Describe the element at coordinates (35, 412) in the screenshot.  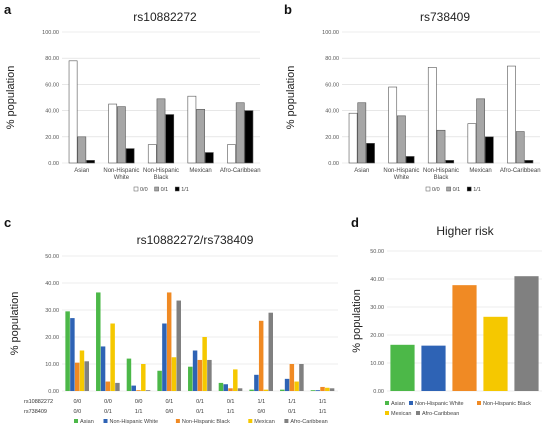
I see `row-label-rs738409: rs738409` at that location.